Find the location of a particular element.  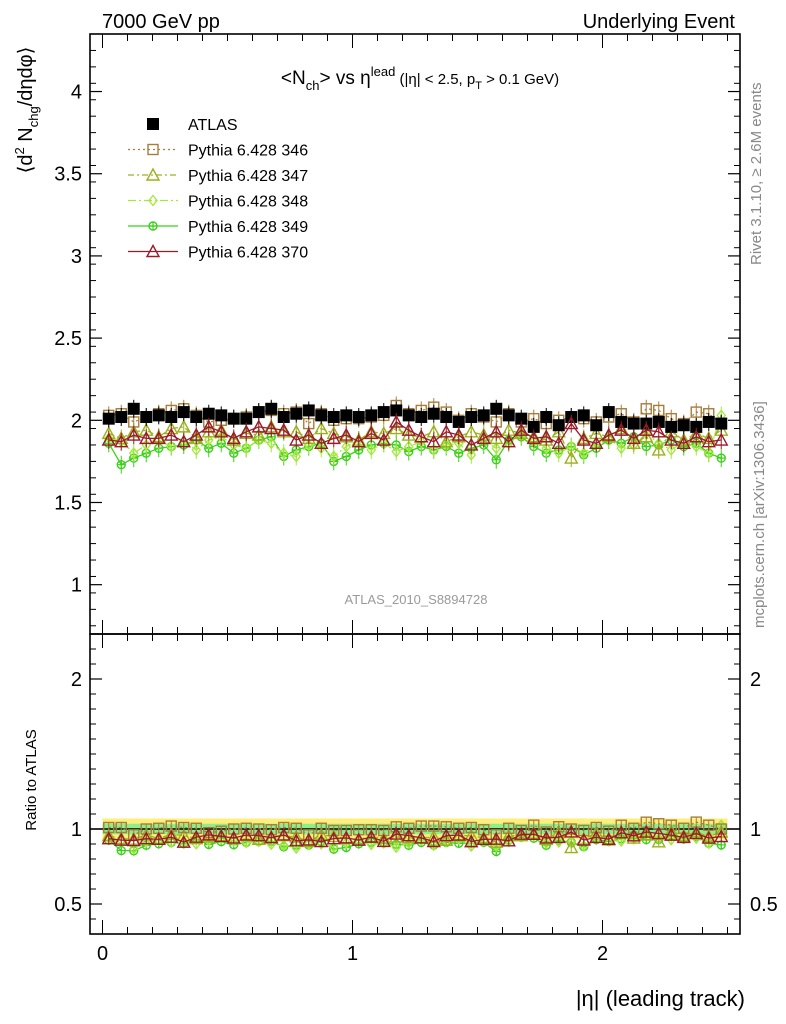

x-axis-label: |η| (leading track) is located at coordinates (660, 998).